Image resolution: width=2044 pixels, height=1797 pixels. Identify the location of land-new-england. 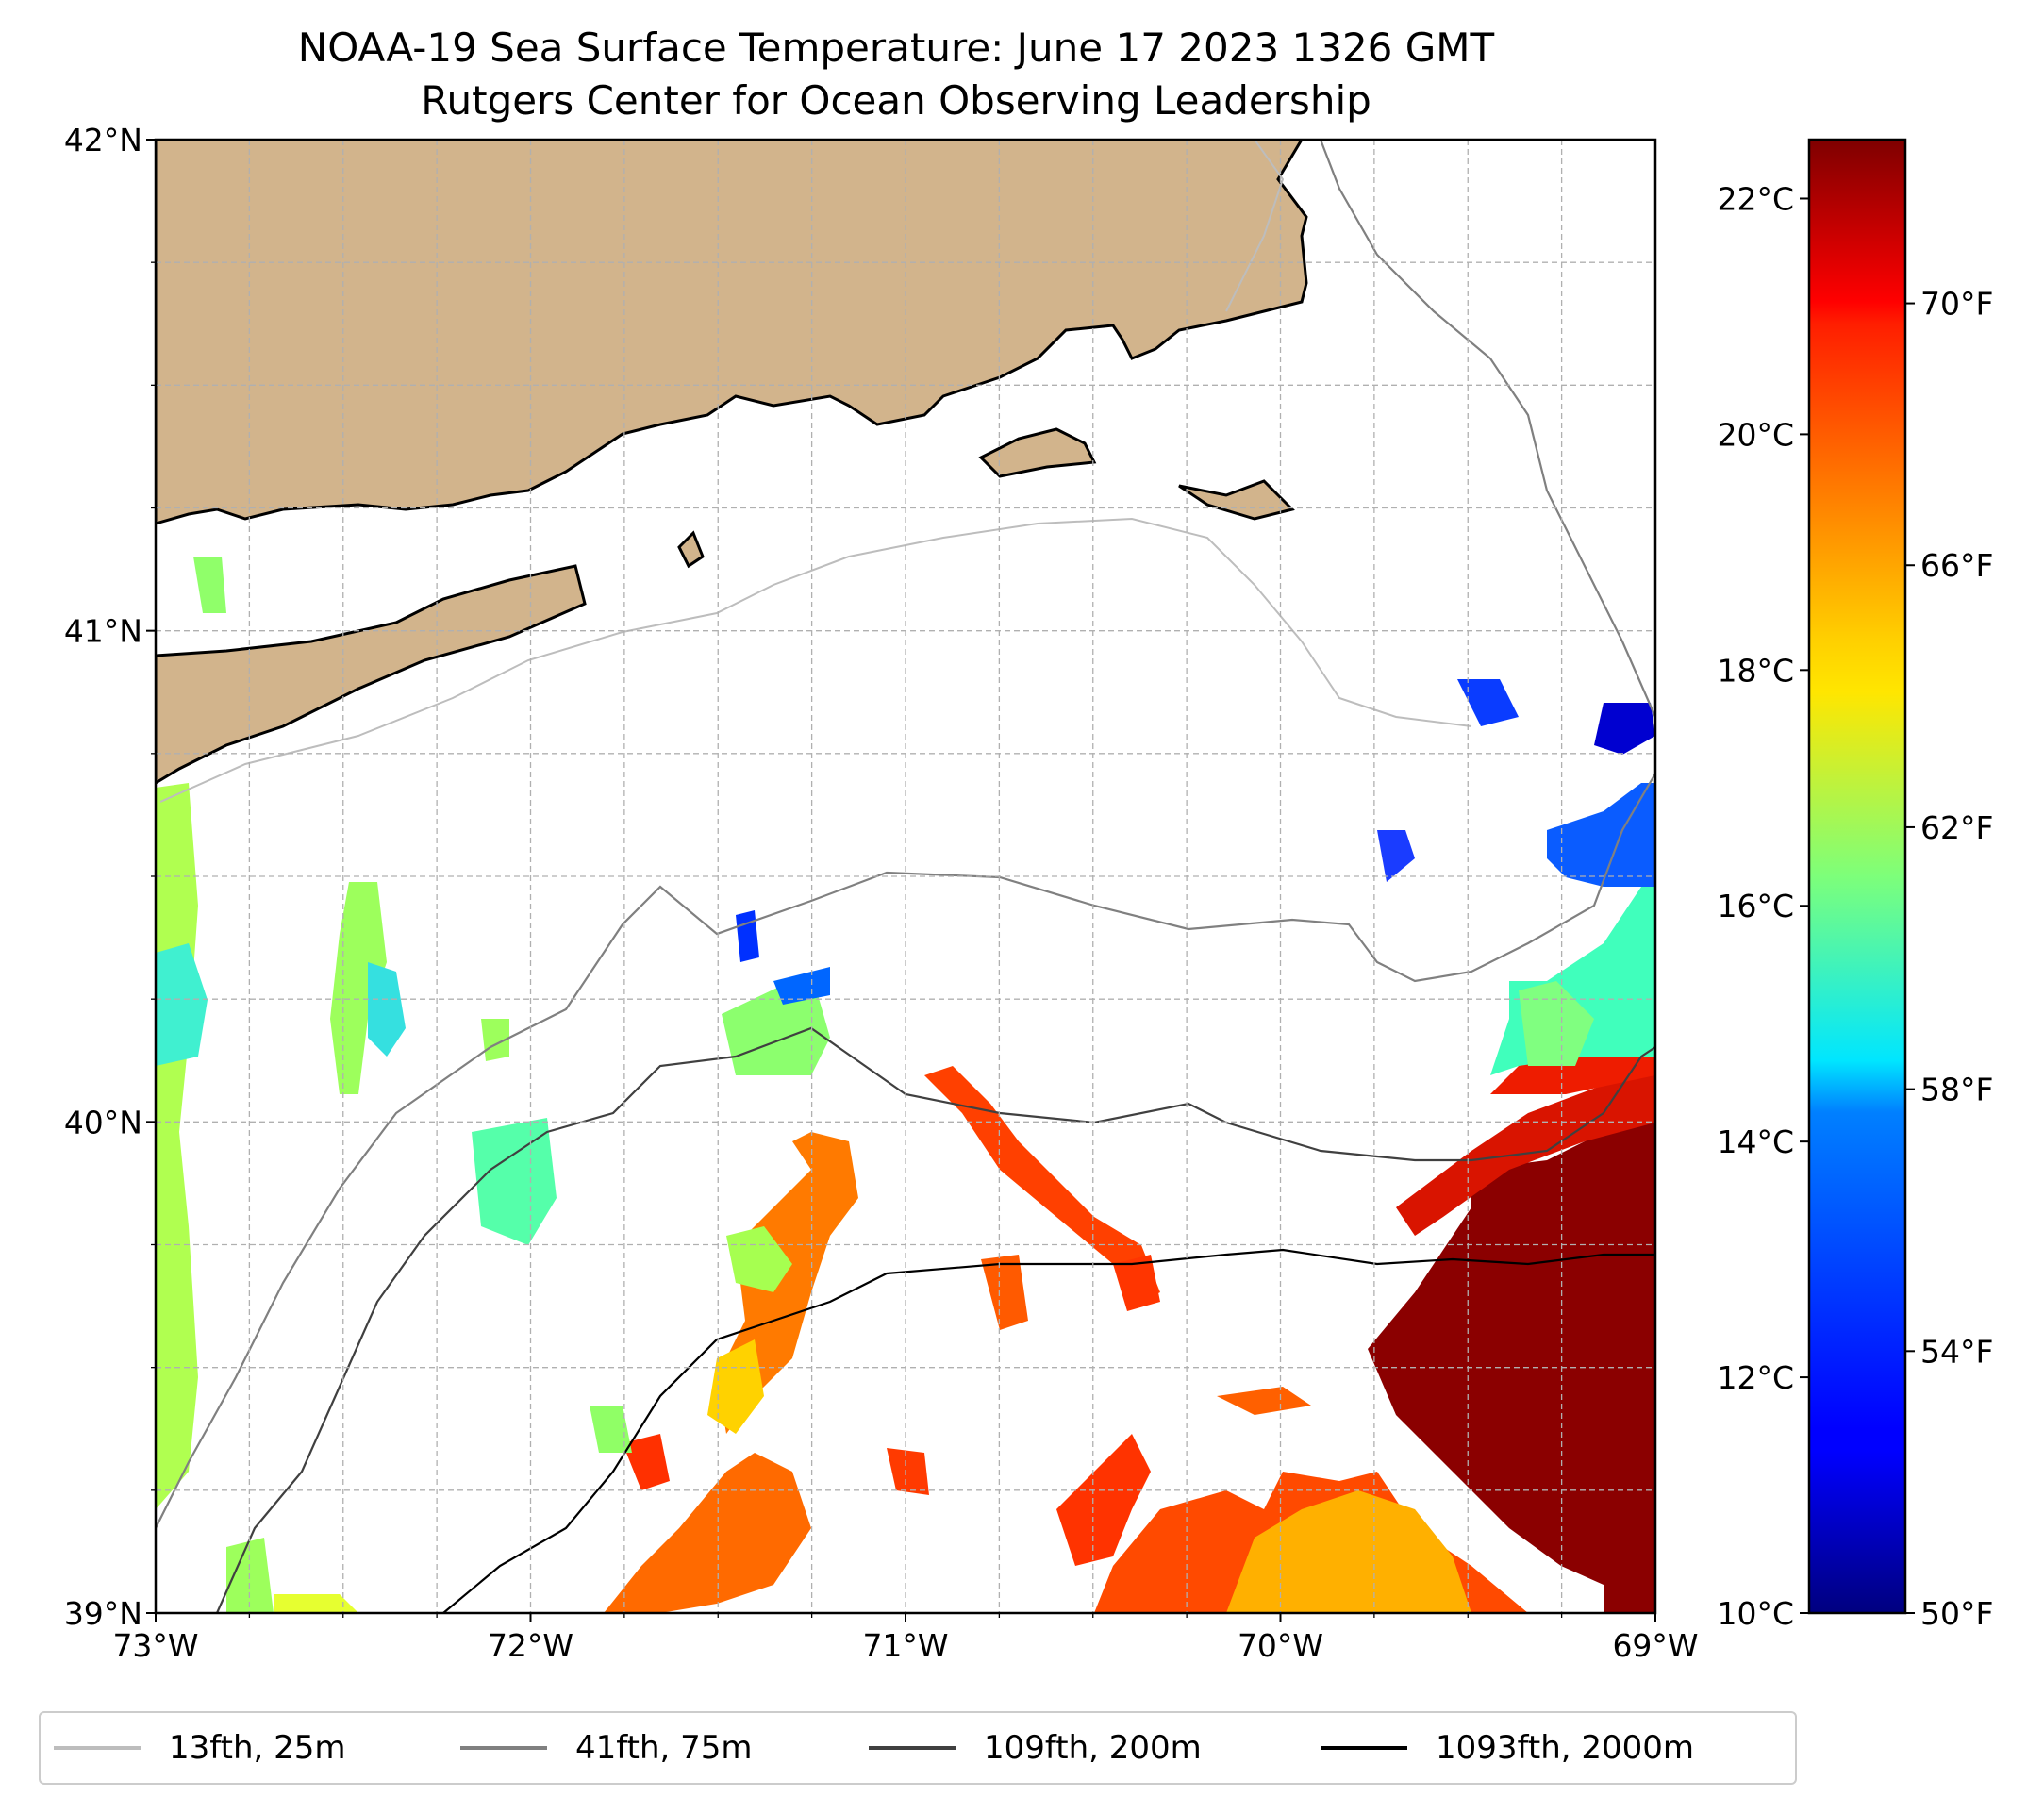
(732, 332).